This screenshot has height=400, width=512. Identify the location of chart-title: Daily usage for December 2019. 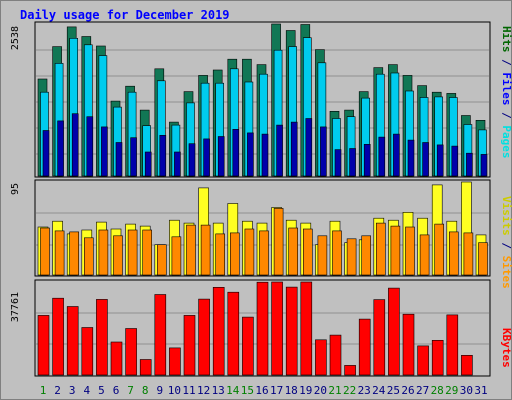
(125, 15).